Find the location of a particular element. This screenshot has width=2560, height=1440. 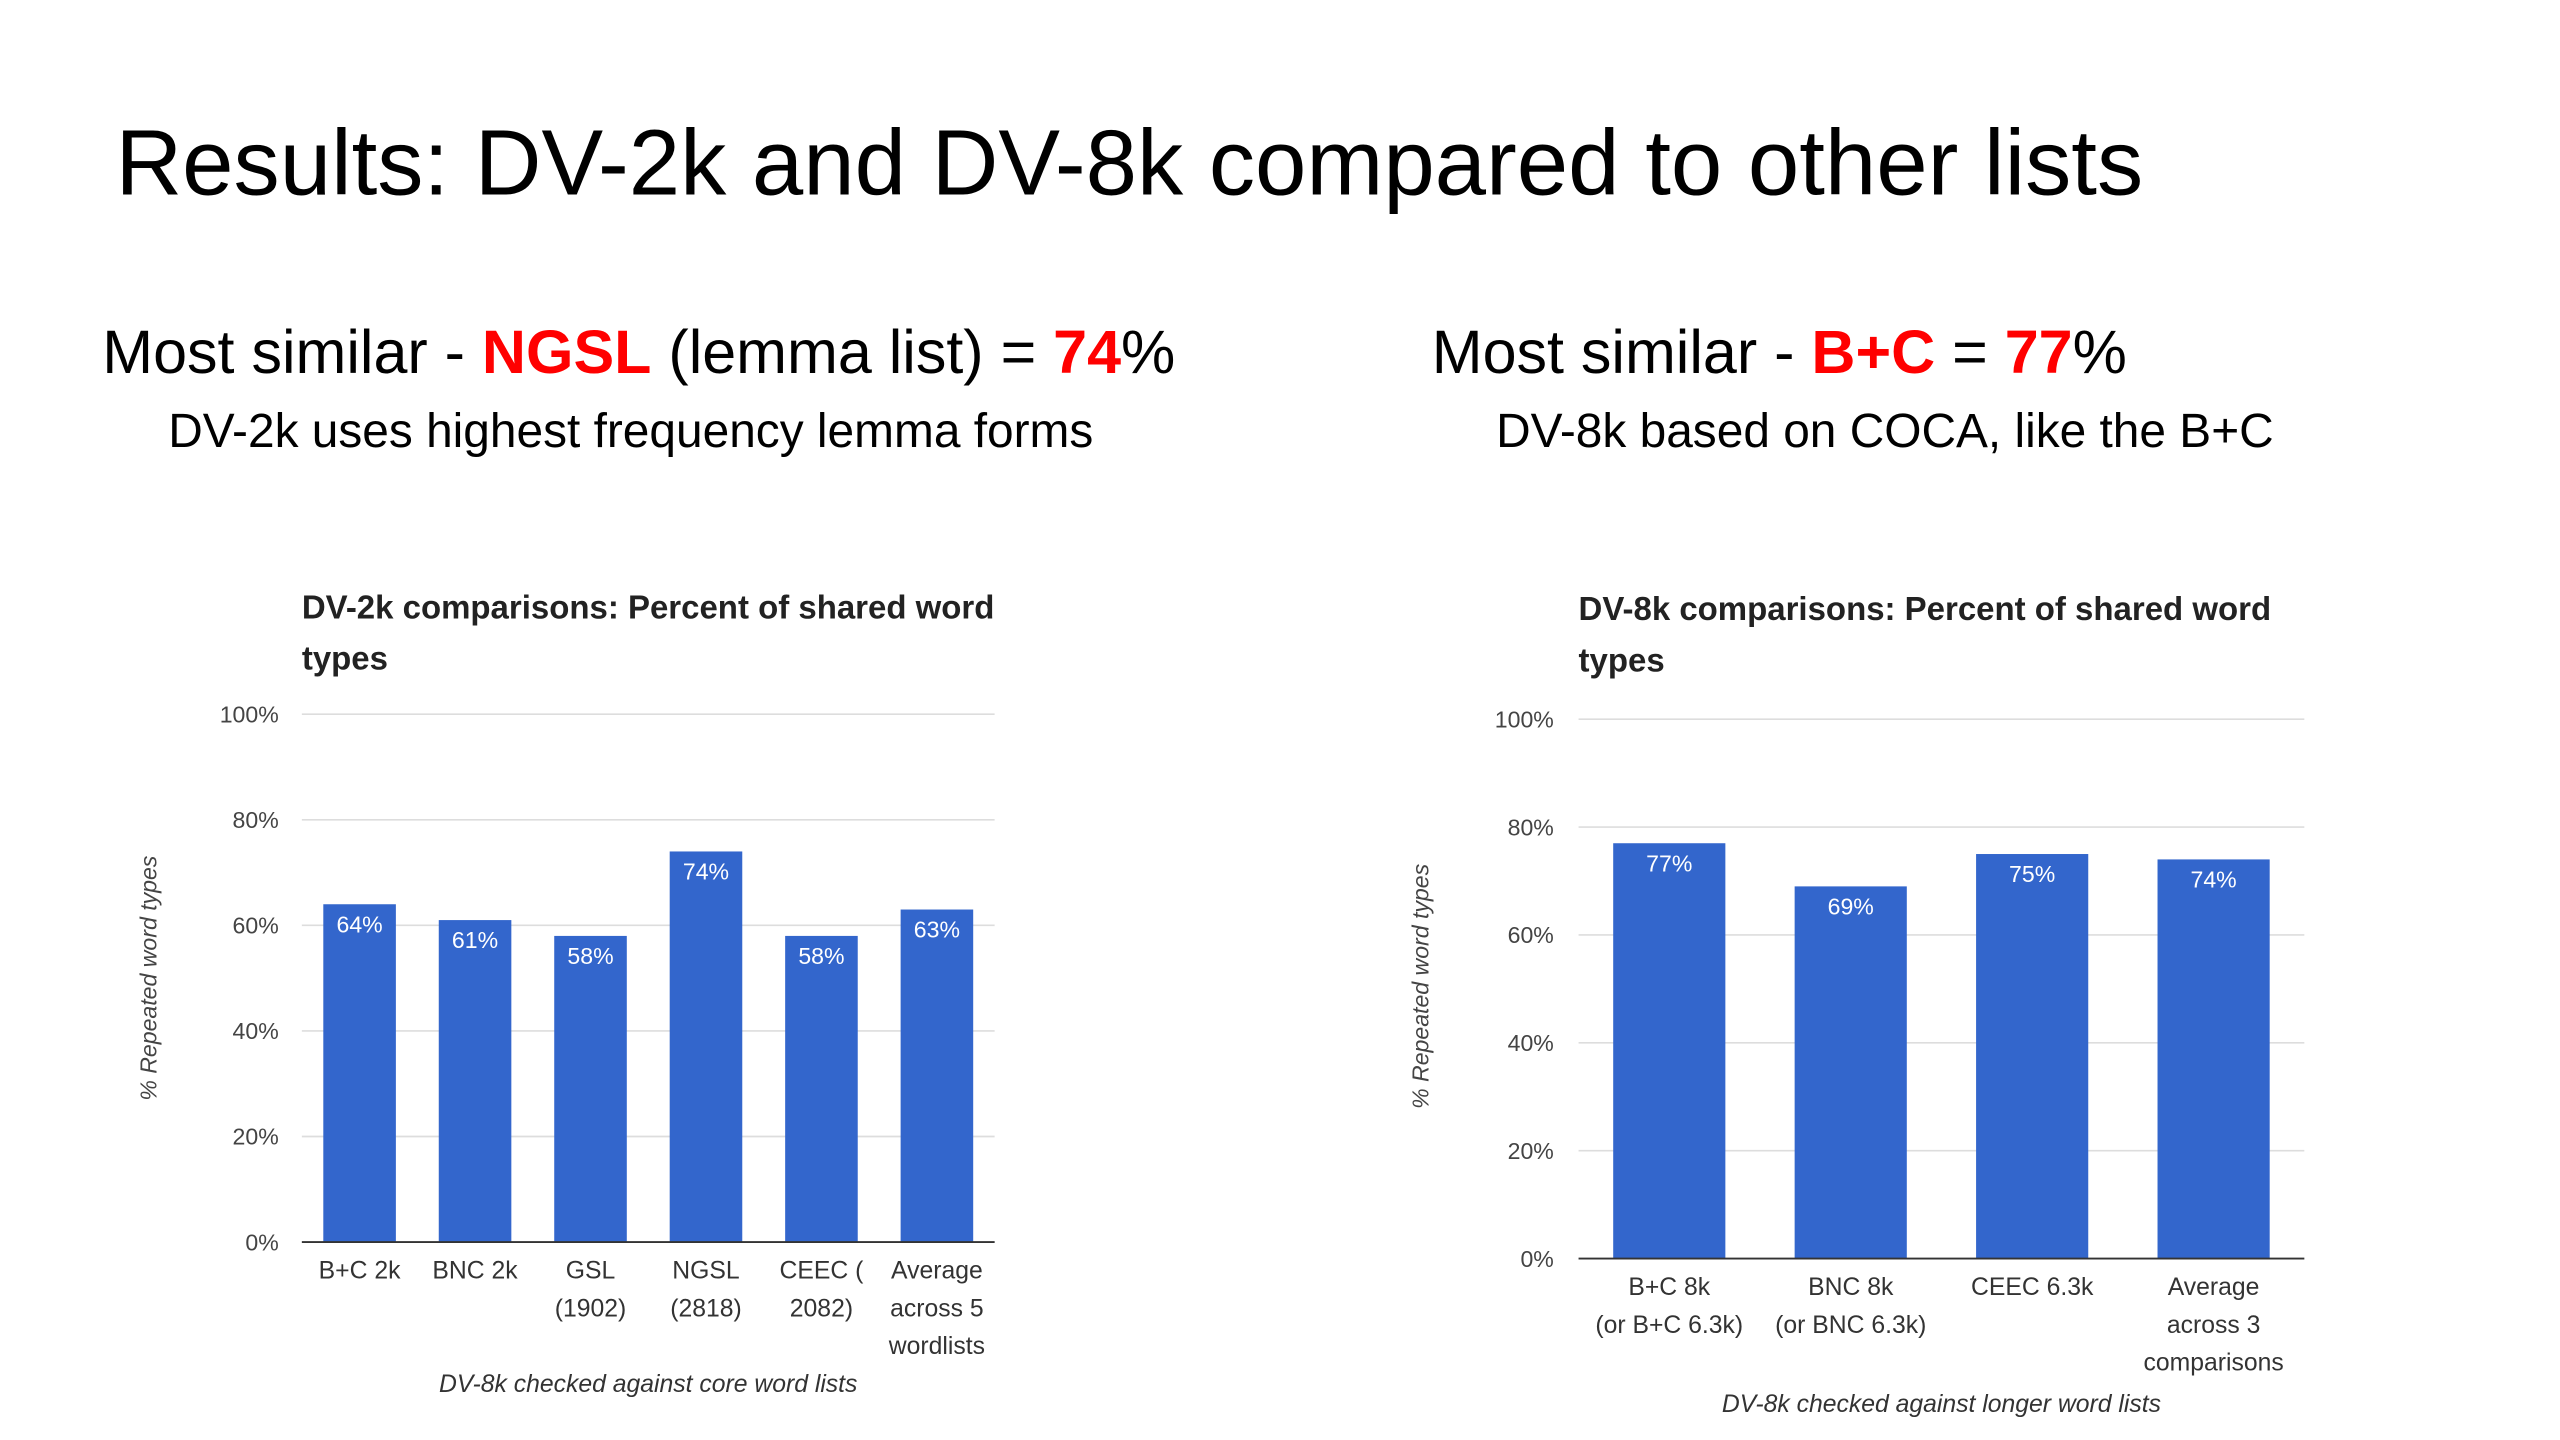

value-label: 63% is located at coordinates (937, 930).